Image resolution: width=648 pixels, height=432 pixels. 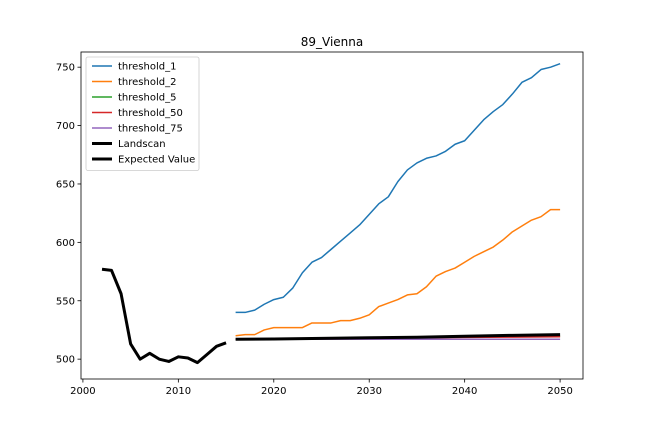 I want to click on x-tick-label: 2000, so click(x=82, y=391).